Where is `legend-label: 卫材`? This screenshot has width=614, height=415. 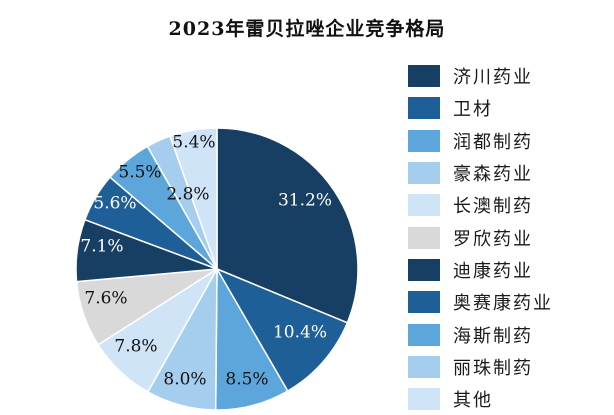 legend-label: 卫材 is located at coordinates (473, 110).